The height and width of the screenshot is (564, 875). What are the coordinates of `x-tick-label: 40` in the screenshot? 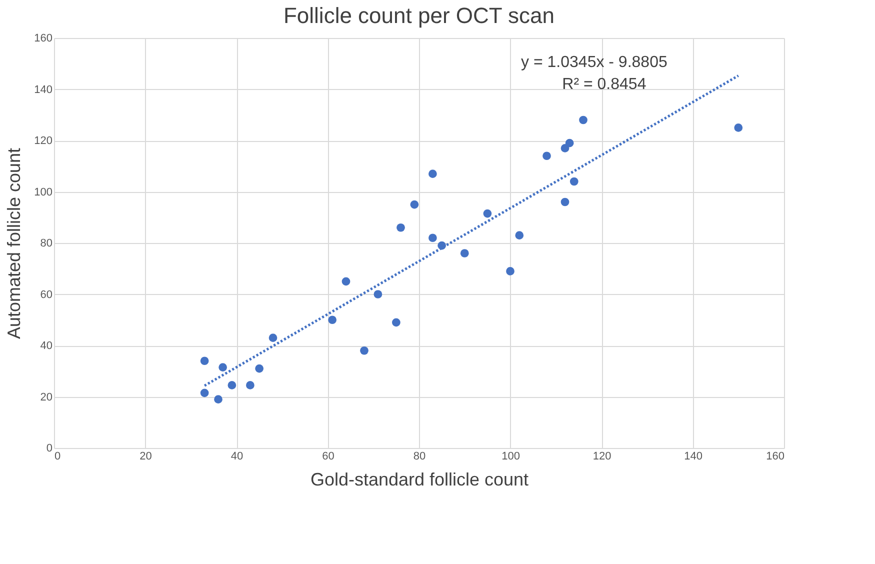 It's located at (237, 456).